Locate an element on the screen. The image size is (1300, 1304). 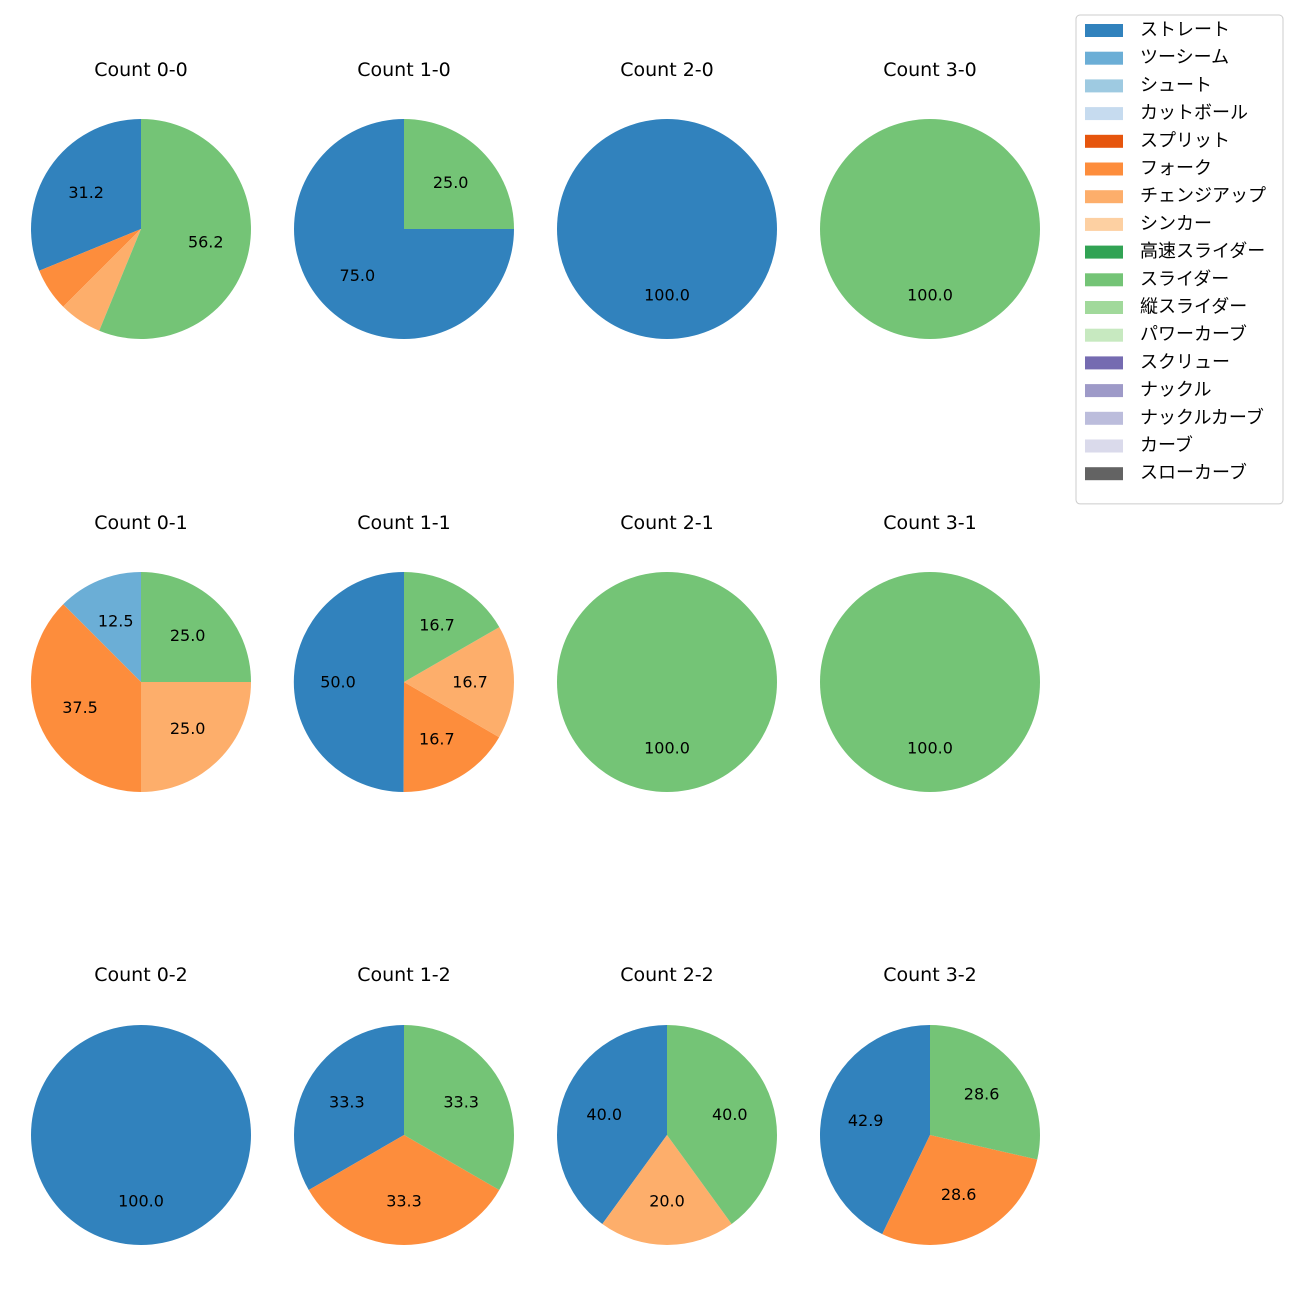
pie-label-count-2-1-0: 100.0 is located at coordinates (667, 748).